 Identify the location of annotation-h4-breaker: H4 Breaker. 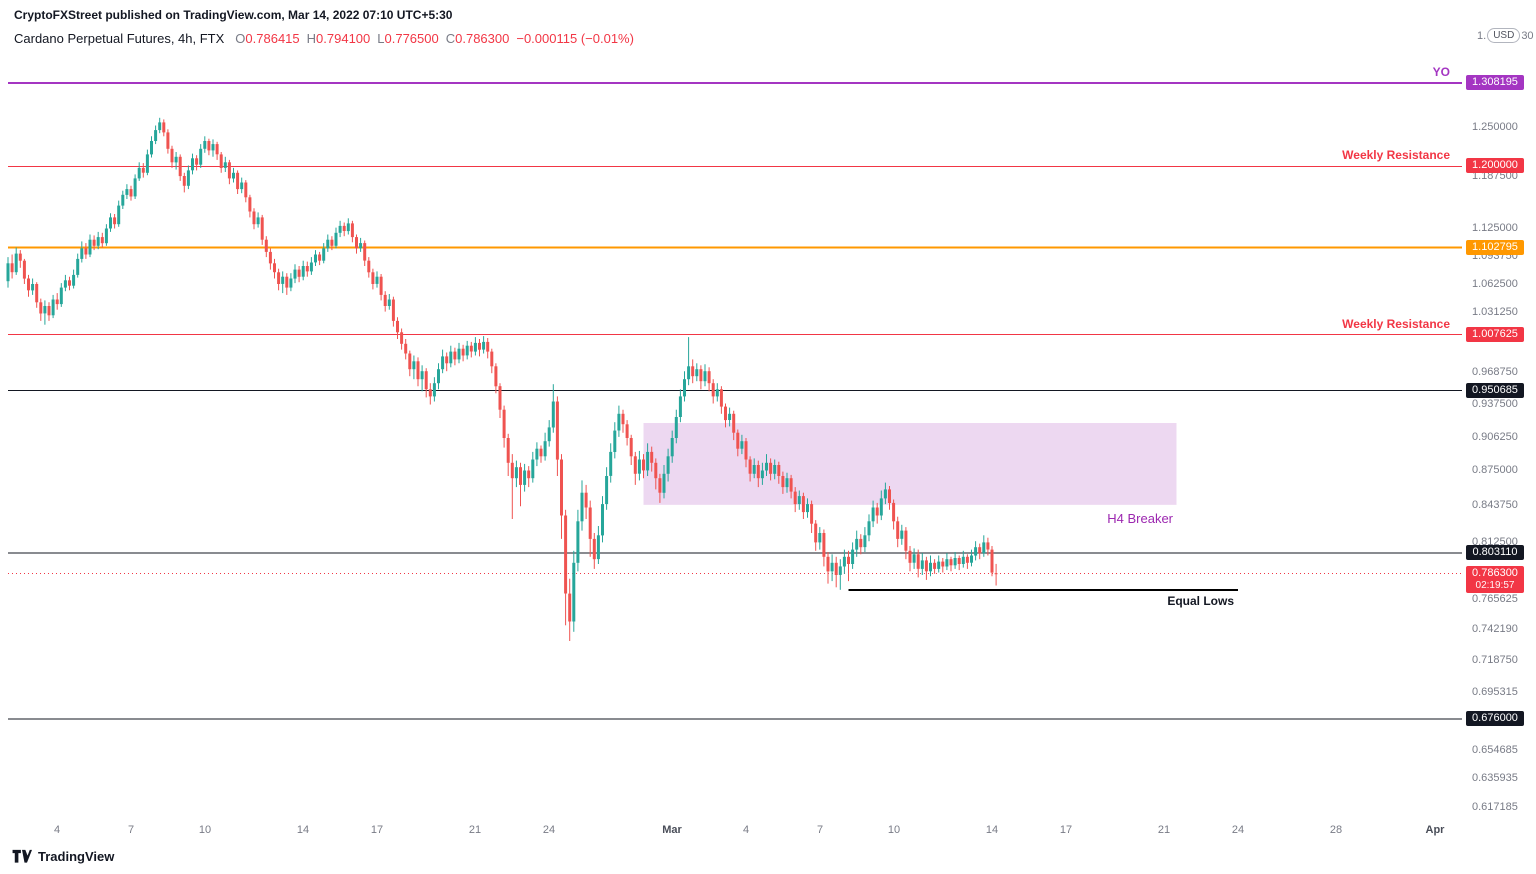
(1140, 518).